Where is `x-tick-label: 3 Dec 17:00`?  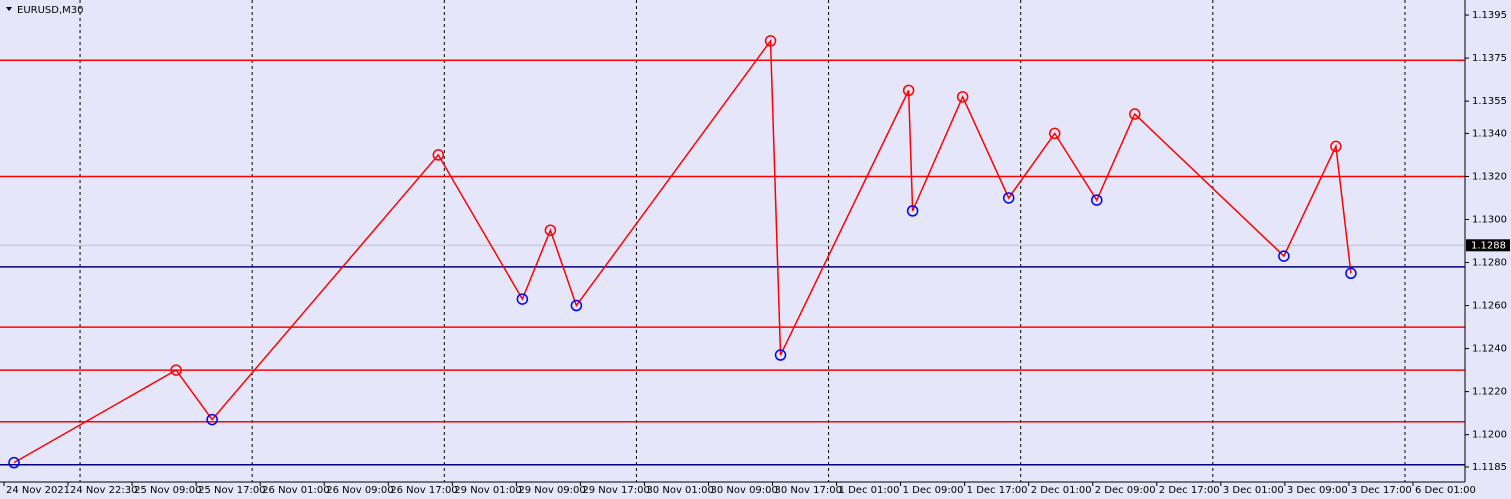 x-tick-label: 3 Dec 17:00 is located at coordinates (1381, 490).